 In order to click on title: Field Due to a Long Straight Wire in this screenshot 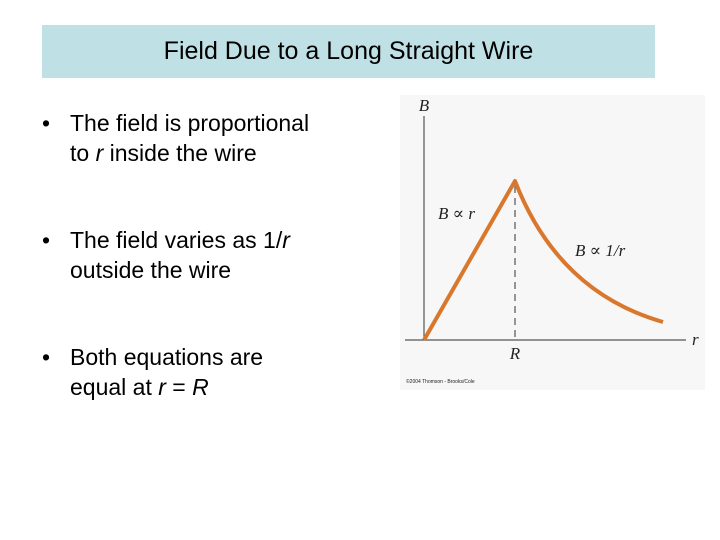, I will do `click(348, 51)`.